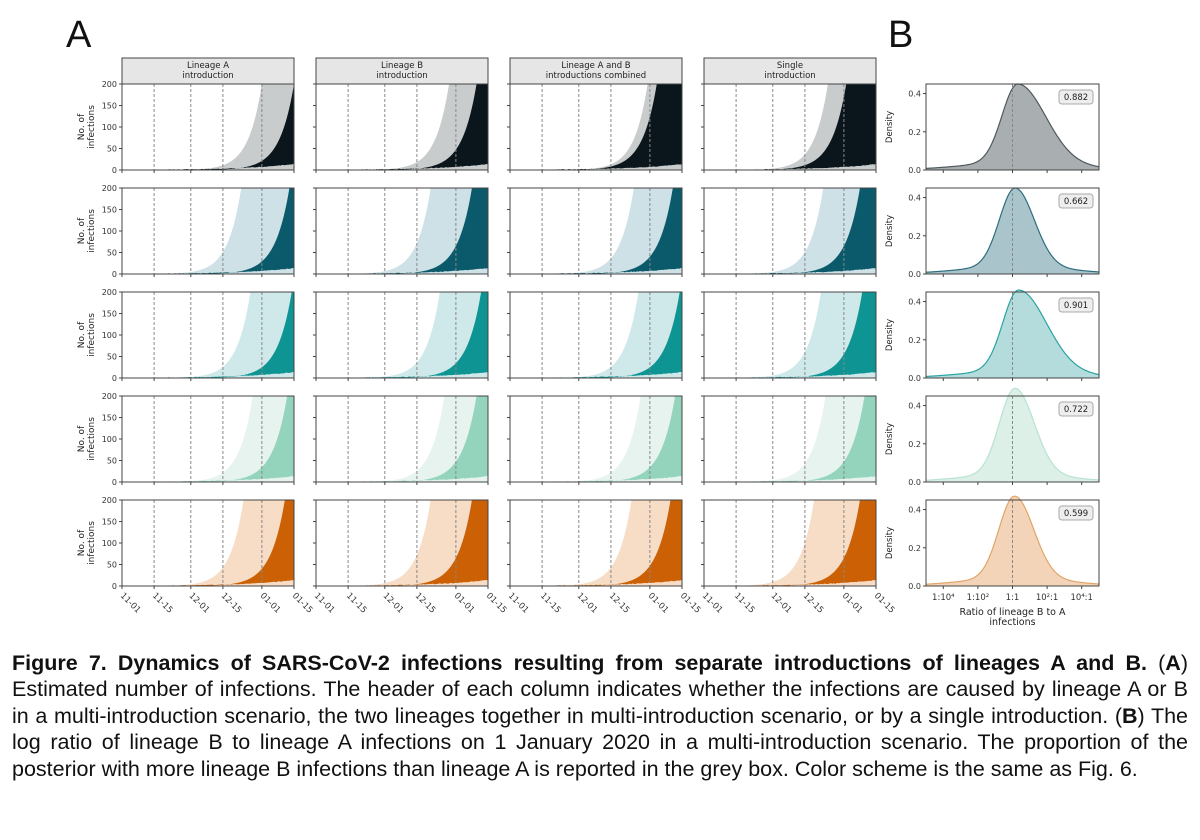 The image size is (1200, 840). Describe the element at coordinates (992, 437) in the screenshot. I see `density-panel: 0.0 0.2 0.4 0.722 Density` at that location.